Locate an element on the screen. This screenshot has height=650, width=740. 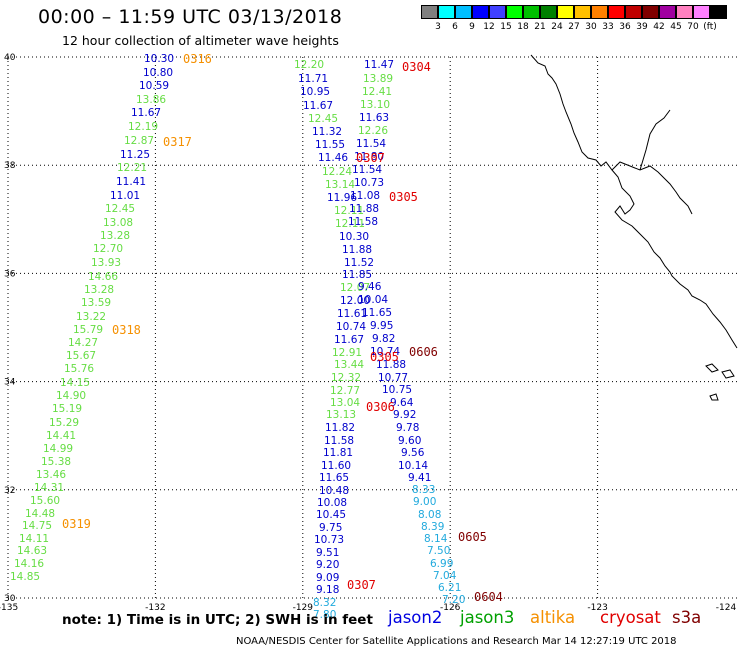
wave-height-label: 7.20 is located at coordinates (453, 600).